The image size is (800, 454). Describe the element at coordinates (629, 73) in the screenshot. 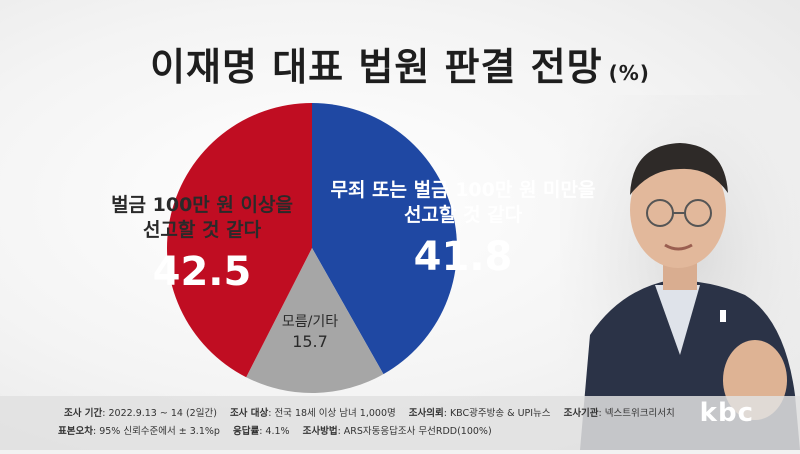

I see `title-unit: (%)` at that location.